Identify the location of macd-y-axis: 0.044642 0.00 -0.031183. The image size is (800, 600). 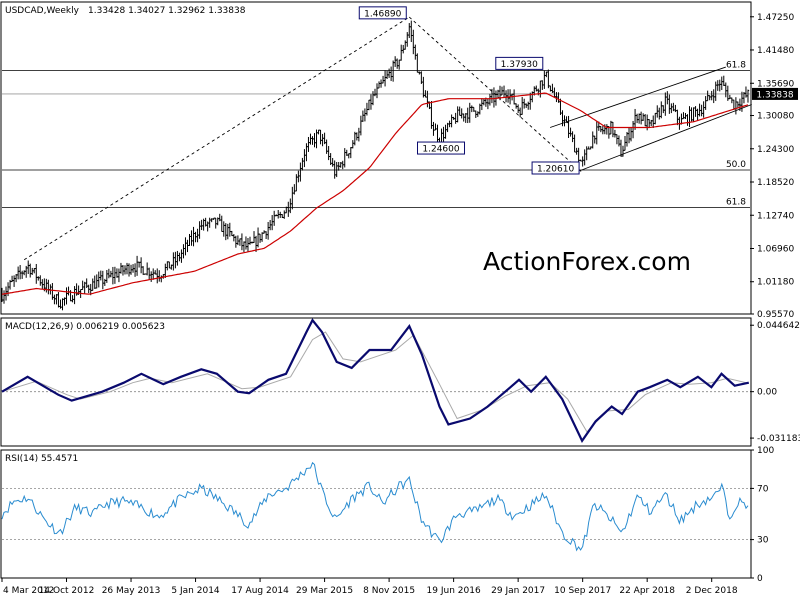
(775, 382).